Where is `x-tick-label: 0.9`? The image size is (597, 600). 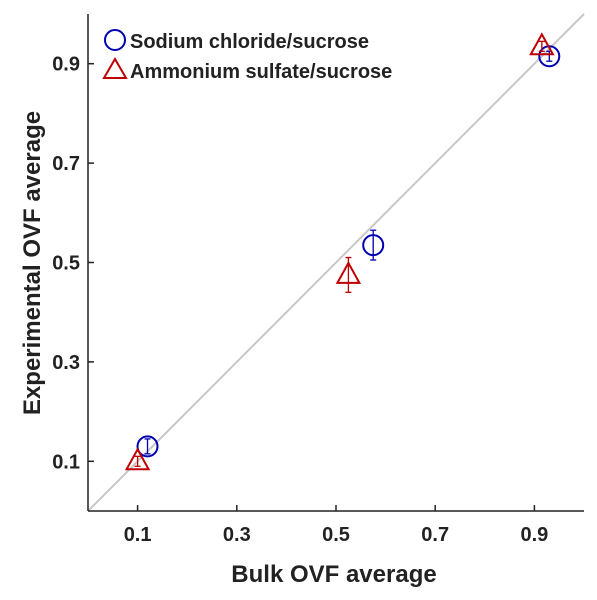 x-tick-label: 0.9 is located at coordinates (534, 535).